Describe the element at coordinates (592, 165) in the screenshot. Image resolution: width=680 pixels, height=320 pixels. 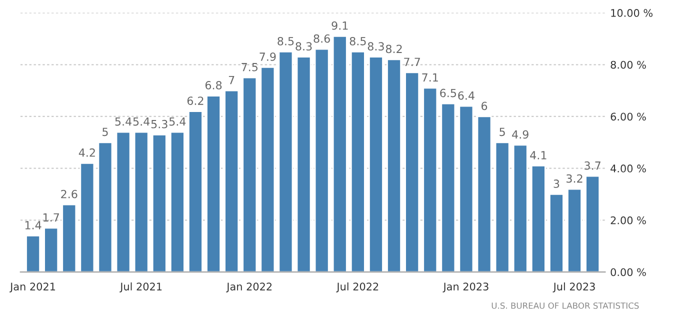
I see `data-label: 3.7` at that location.